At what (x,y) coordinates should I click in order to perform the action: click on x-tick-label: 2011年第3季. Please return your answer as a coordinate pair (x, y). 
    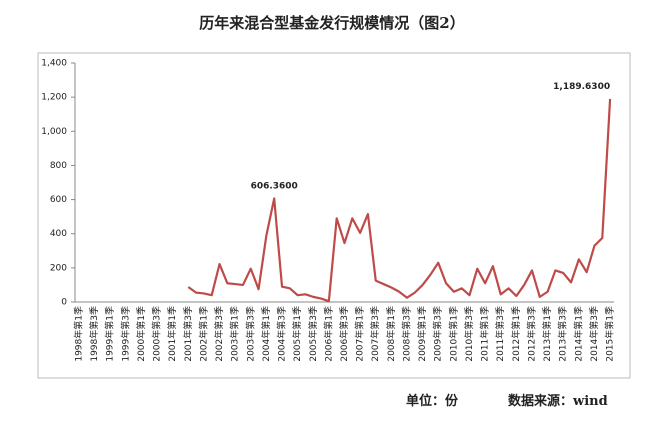
    Looking at the image, I should click on (500, 334).